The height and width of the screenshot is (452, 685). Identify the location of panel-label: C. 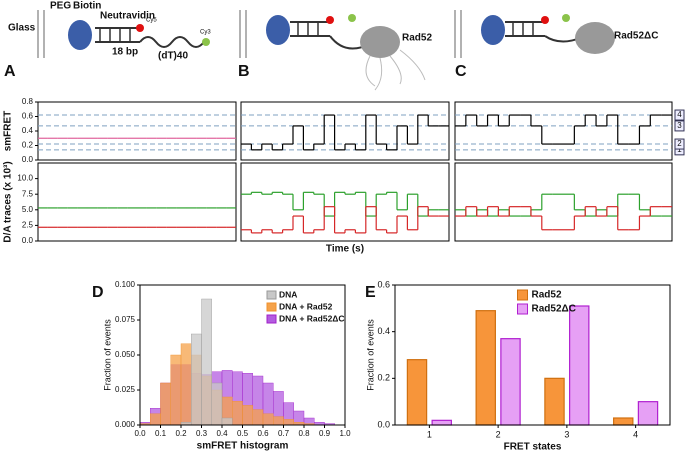
(461, 71).